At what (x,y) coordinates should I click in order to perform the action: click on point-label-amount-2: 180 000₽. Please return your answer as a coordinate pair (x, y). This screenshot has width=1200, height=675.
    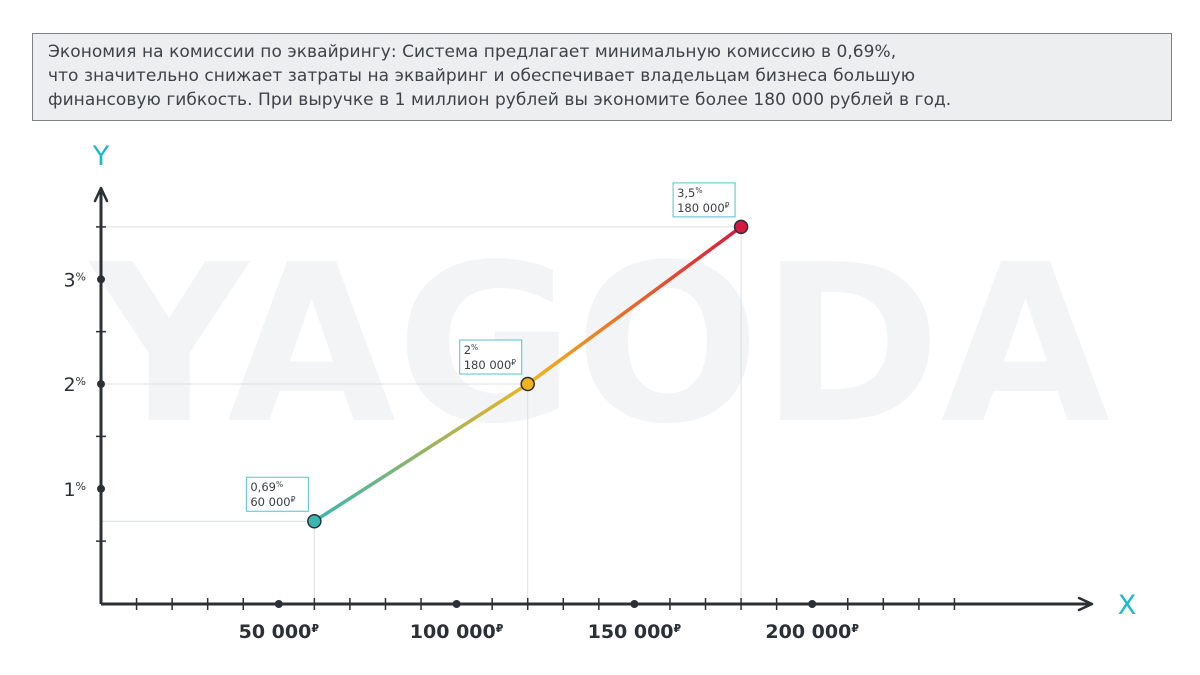
    Looking at the image, I should click on (703, 207).